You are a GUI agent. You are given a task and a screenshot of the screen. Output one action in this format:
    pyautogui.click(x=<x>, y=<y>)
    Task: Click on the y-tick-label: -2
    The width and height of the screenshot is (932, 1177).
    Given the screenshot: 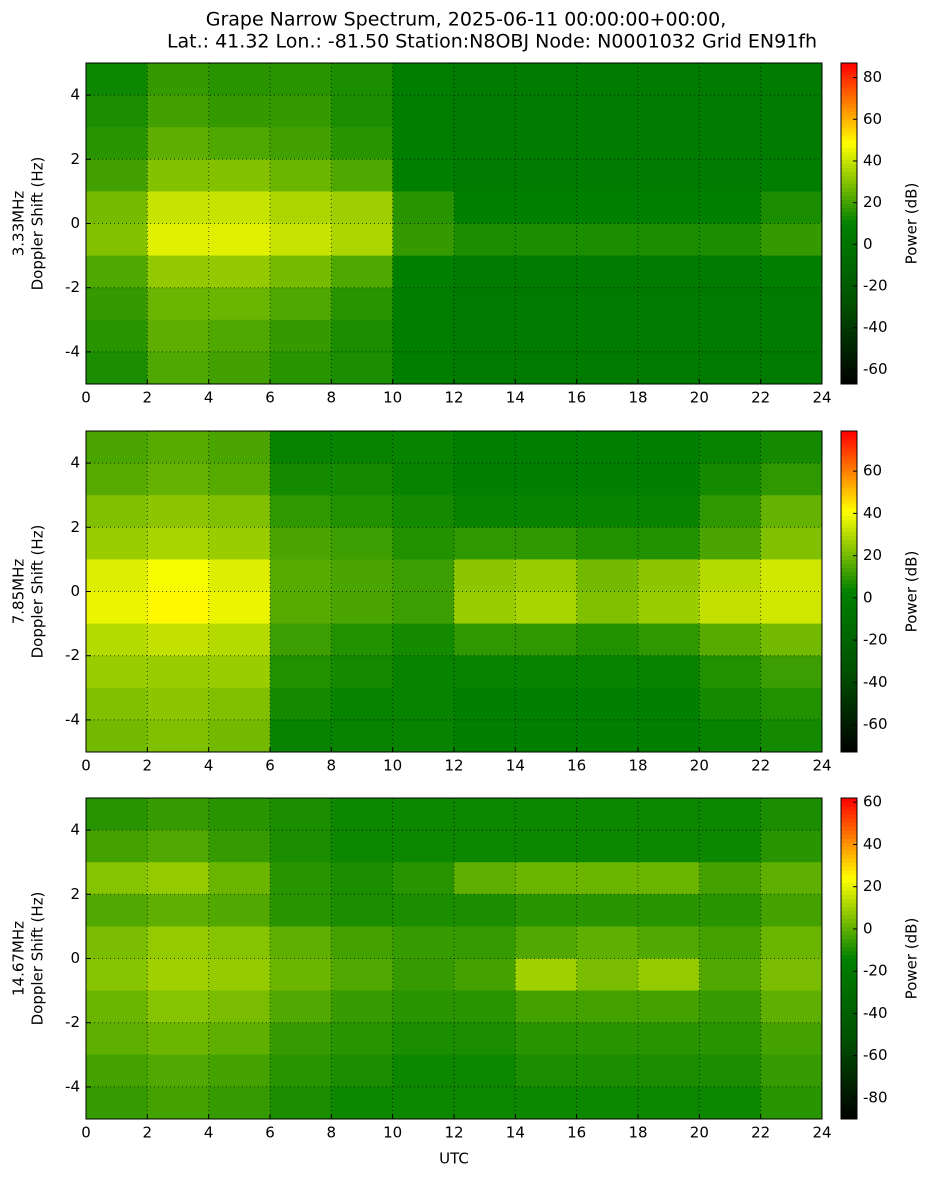 What is the action you would take?
    pyautogui.click(x=72, y=1022)
    